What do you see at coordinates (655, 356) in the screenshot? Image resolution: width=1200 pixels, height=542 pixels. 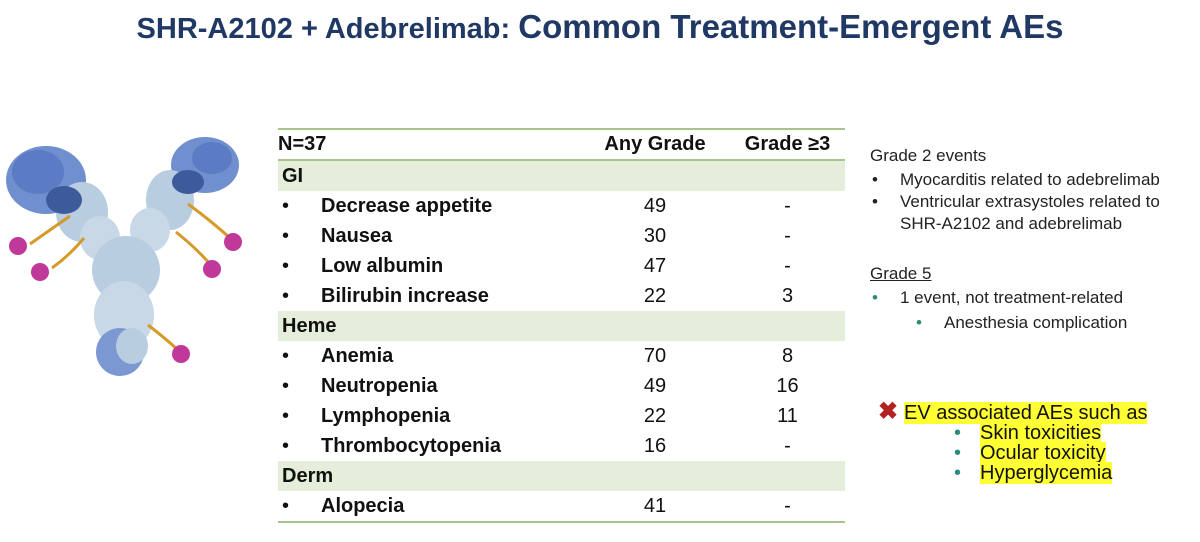 I see `any-grade-value: 70` at bounding box center [655, 356].